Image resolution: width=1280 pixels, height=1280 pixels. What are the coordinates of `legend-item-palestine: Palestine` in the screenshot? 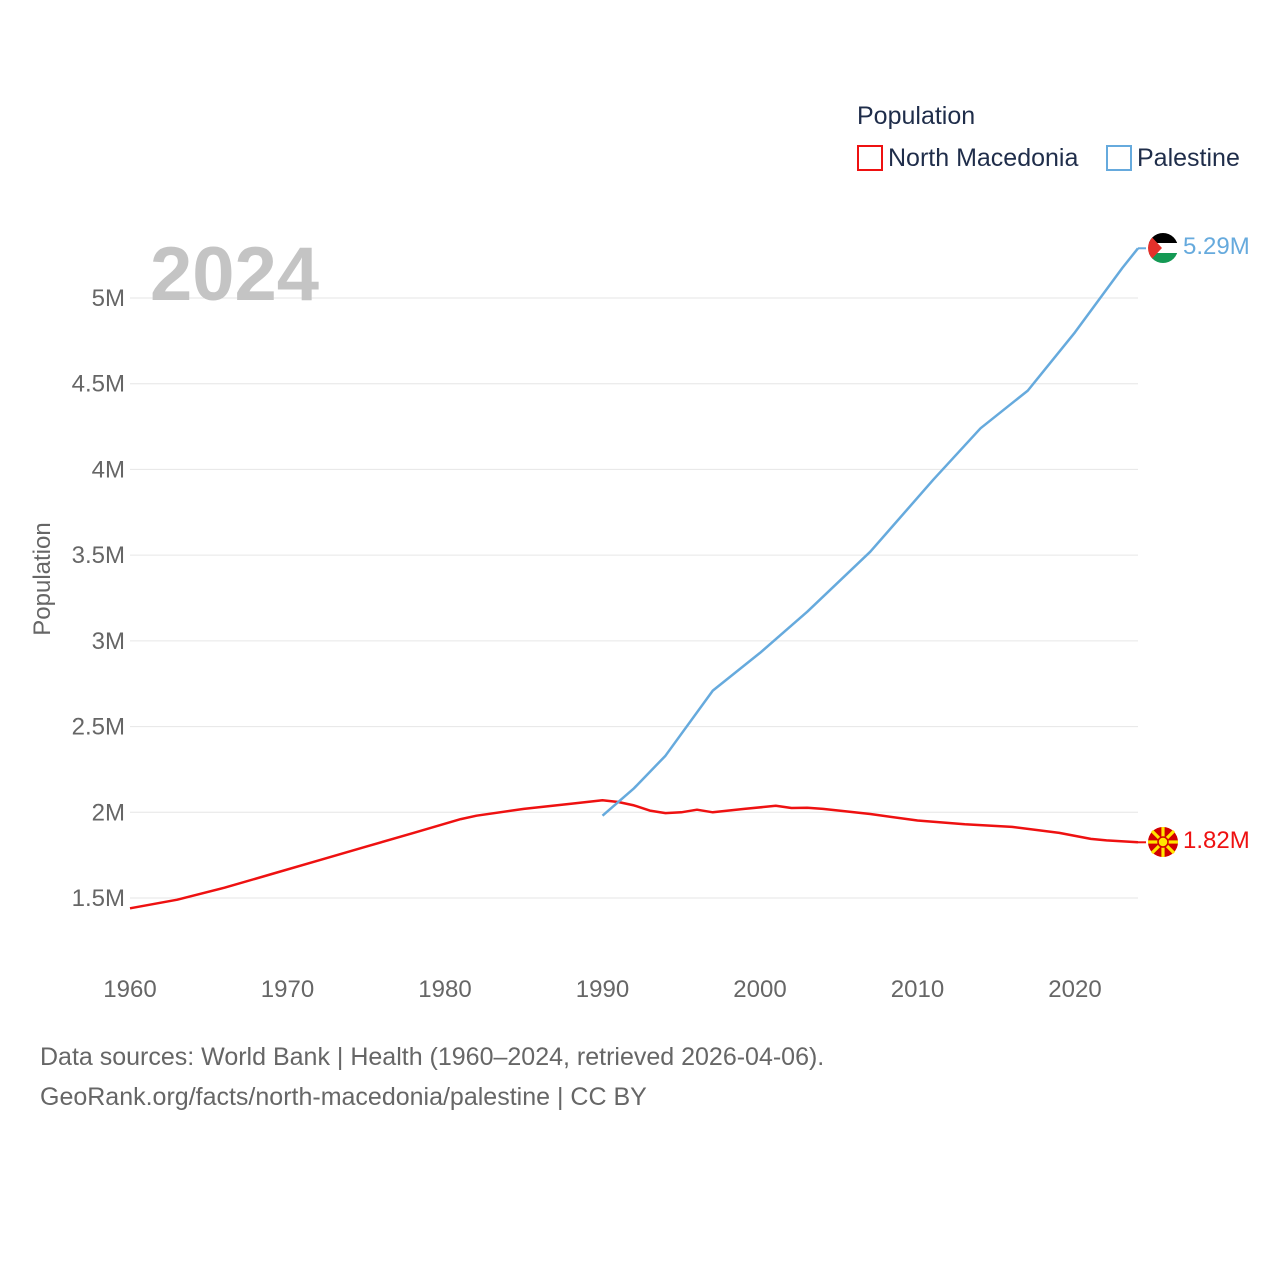 It's located at (1173, 158).